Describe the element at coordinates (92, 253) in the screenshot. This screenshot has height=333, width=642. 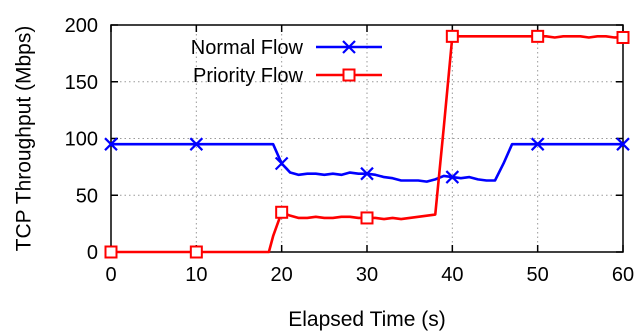
I see `y-tick-label: 0` at that location.